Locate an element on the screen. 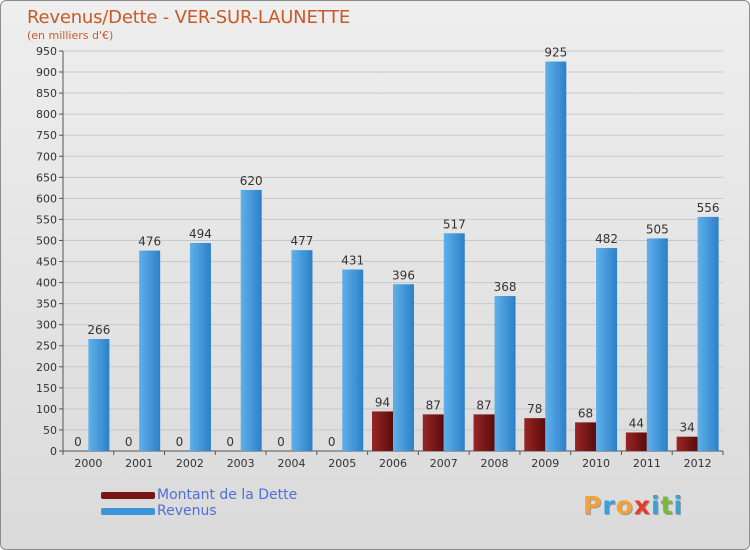 This screenshot has height=550, width=750. data-label-dette-2002: 0 is located at coordinates (180, 442).